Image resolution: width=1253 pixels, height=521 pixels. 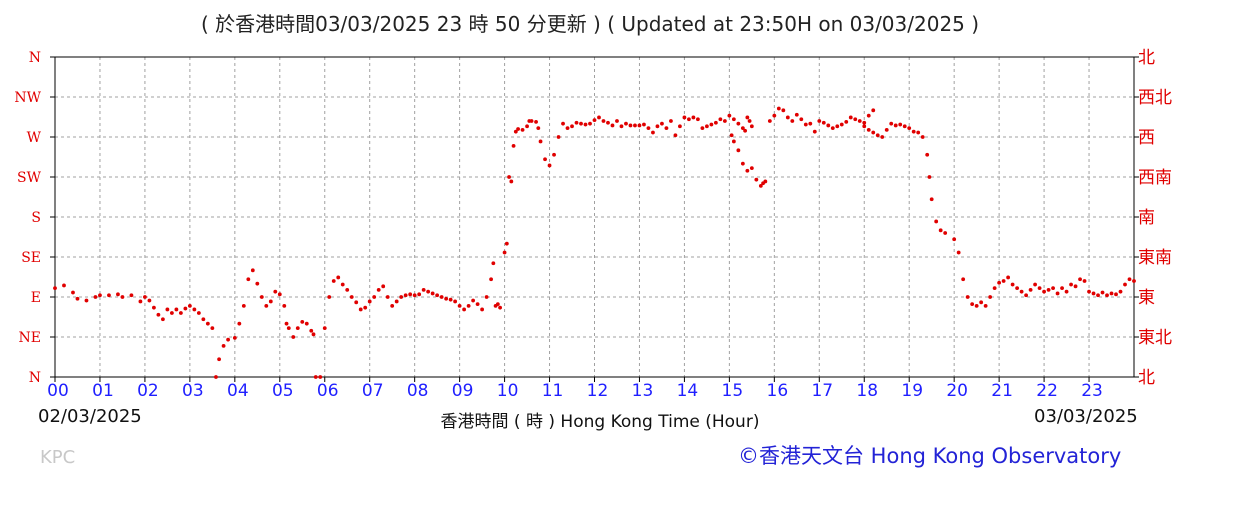 What do you see at coordinates (34, 218) in the screenshot?
I see `left-axis-ticks: N NE E SE S SW W NW N` at bounding box center [34, 218].